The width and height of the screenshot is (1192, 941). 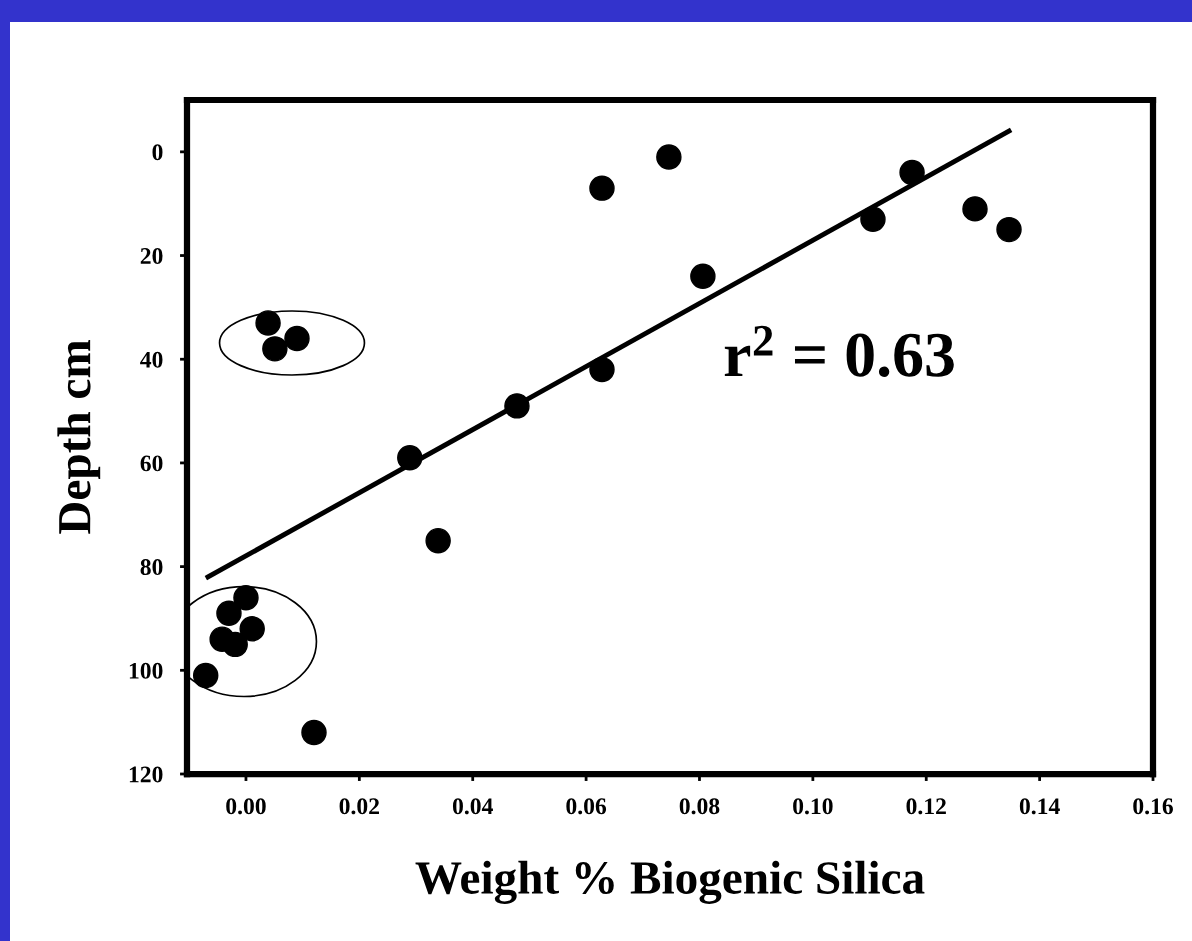 What do you see at coordinates (151, 463) in the screenshot?
I see `y-tick-label: 60` at bounding box center [151, 463].